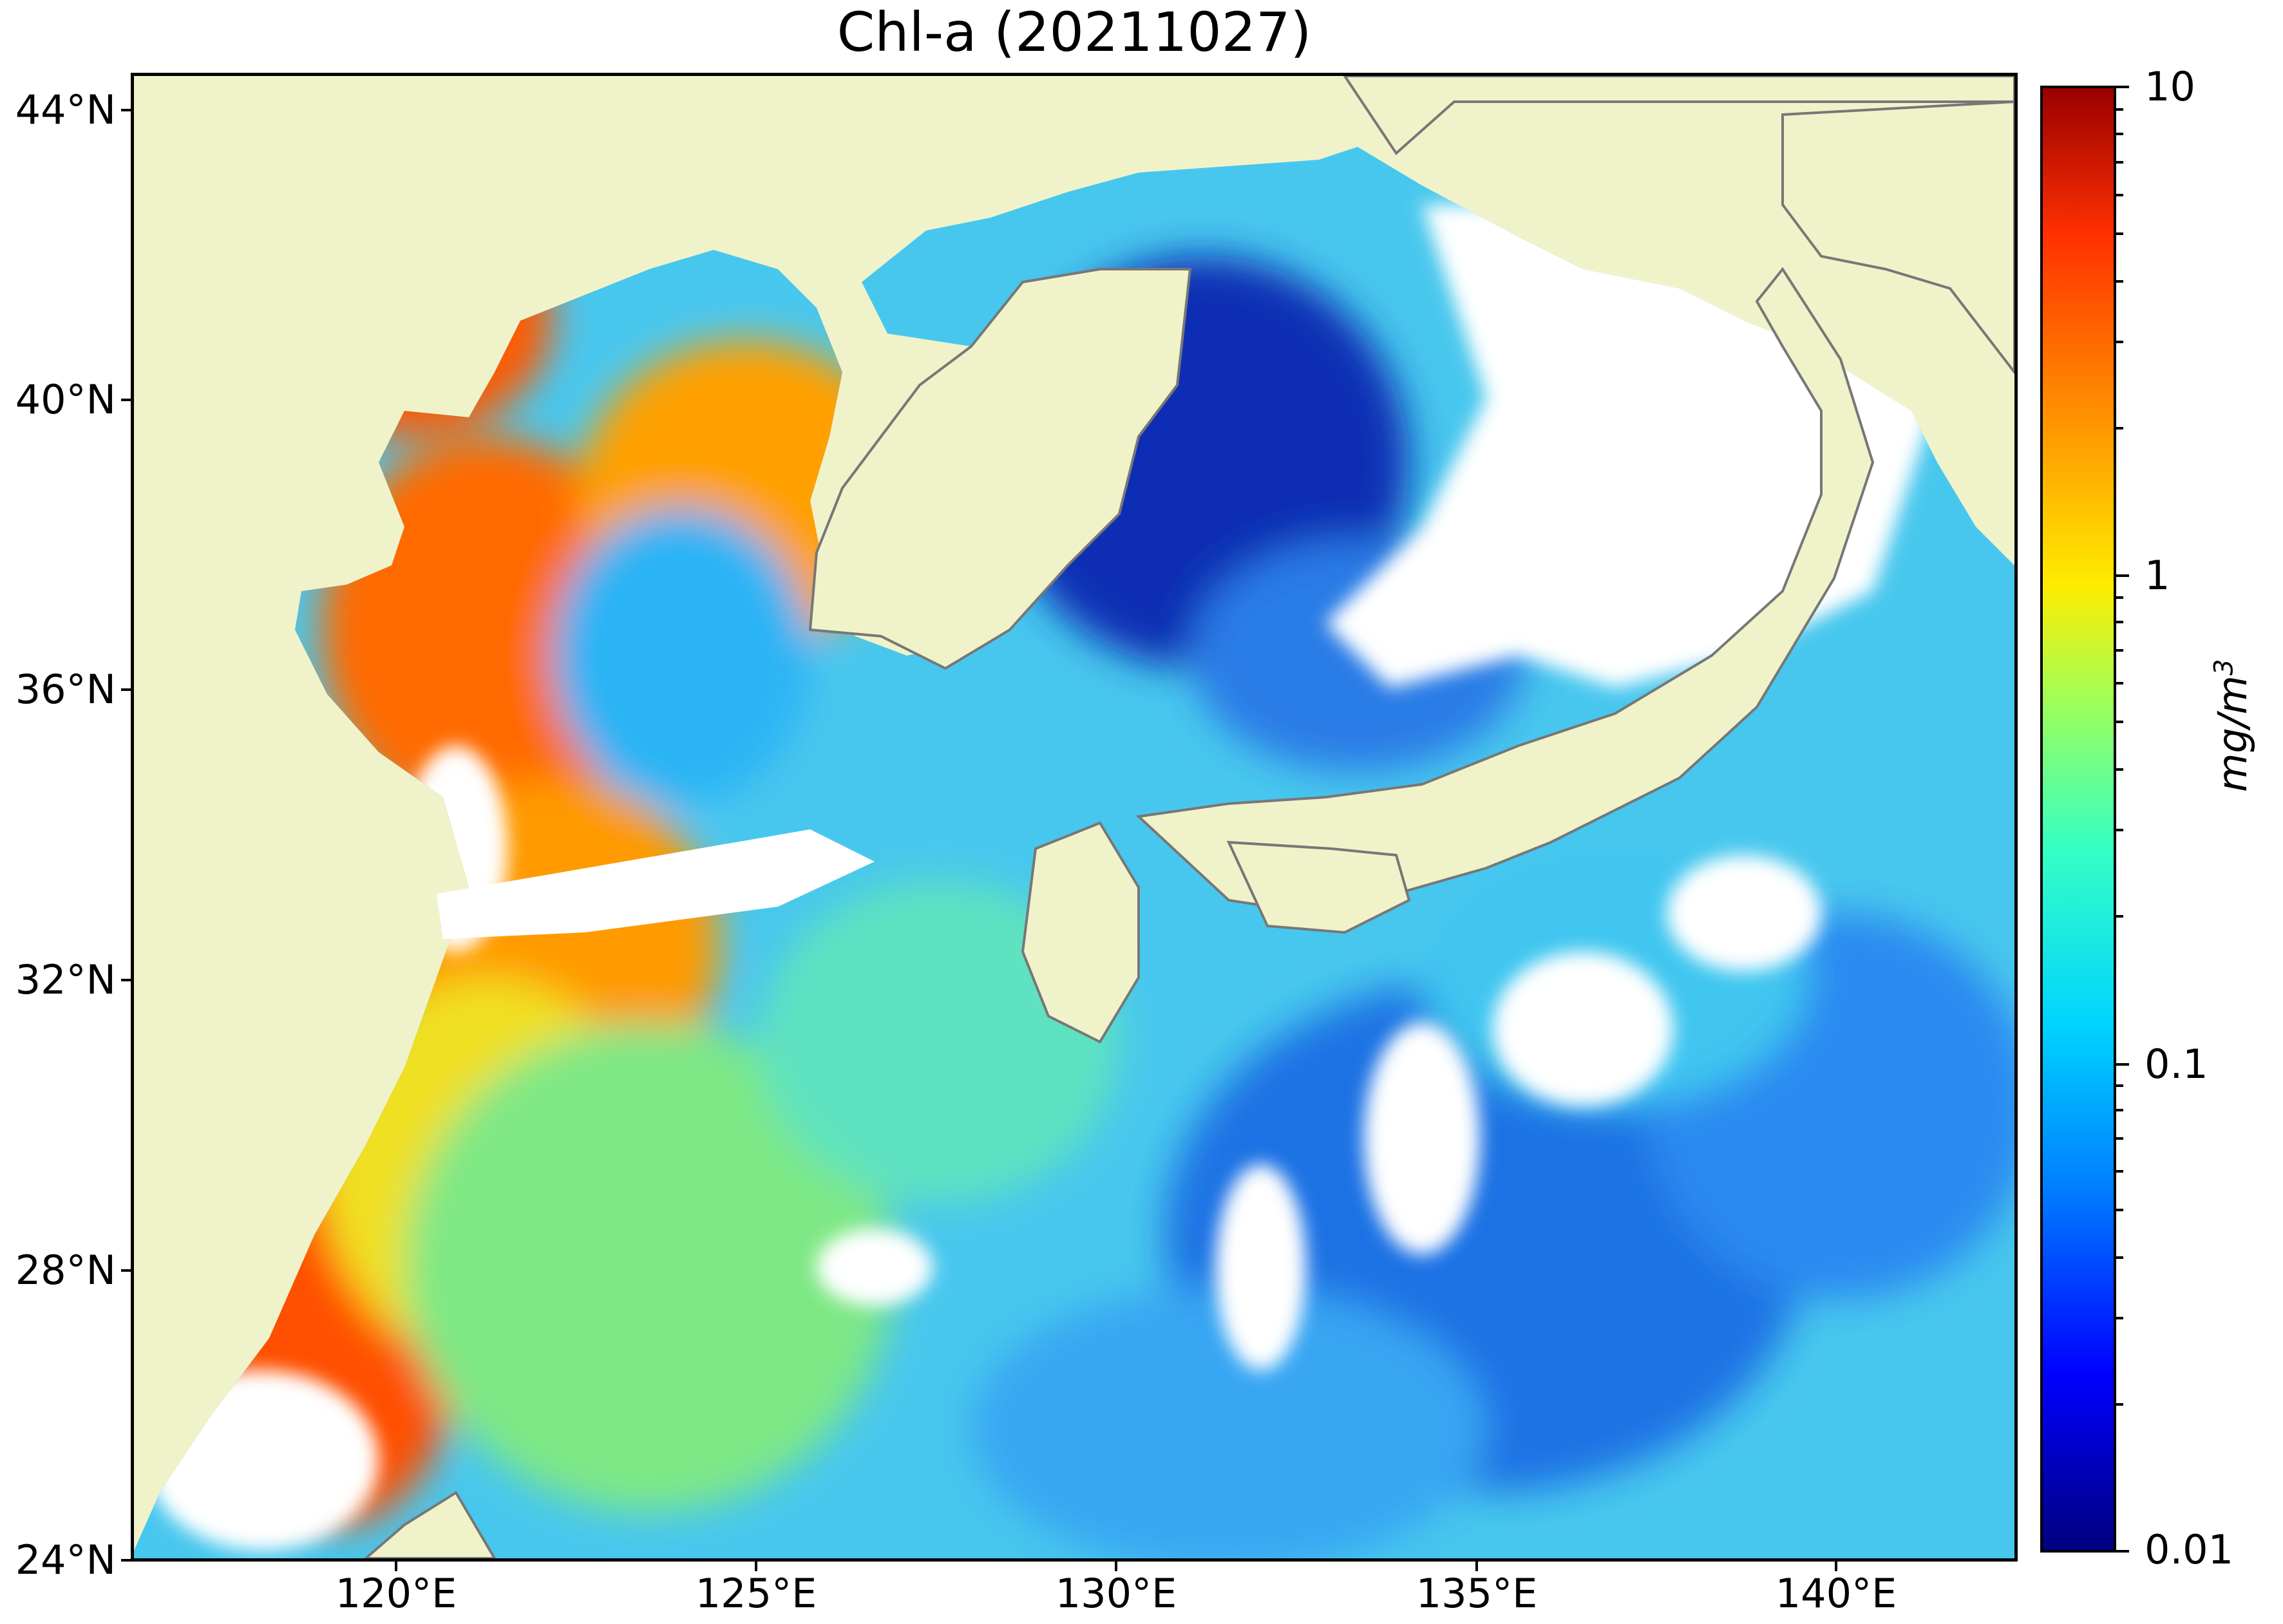  Describe the element at coordinates (65, 109) in the screenshot. I see `lat-label: 44°N` at that location.